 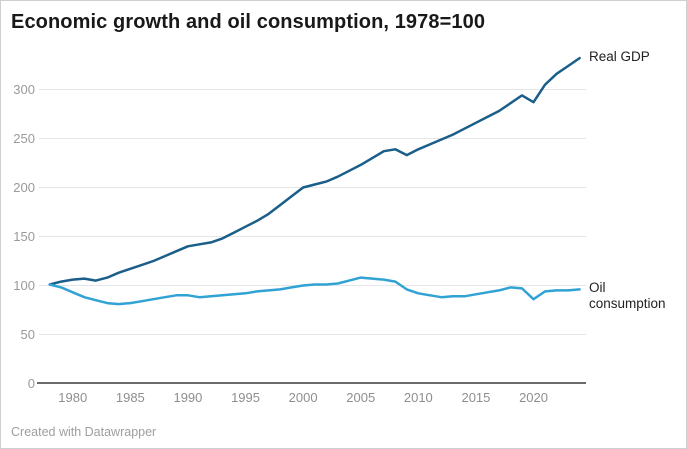 What do you see at coordinates (73, 397) in the screenshot?
I see `x-tick-label: 1980` at bounding box center [73, 397].